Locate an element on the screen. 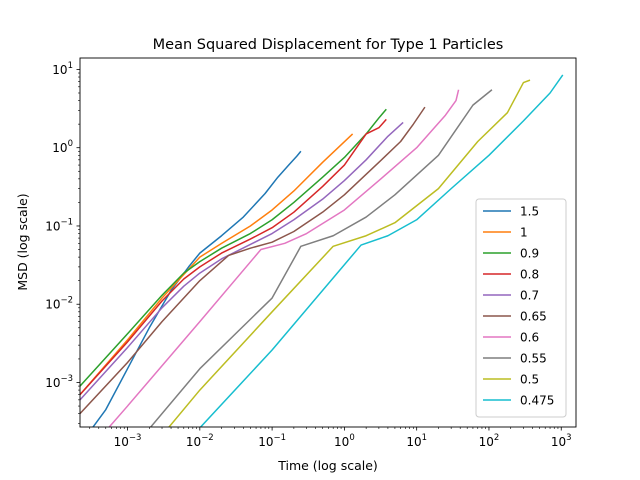  y-tick-label: 10⁻³ is located at coordinates (59, 382).